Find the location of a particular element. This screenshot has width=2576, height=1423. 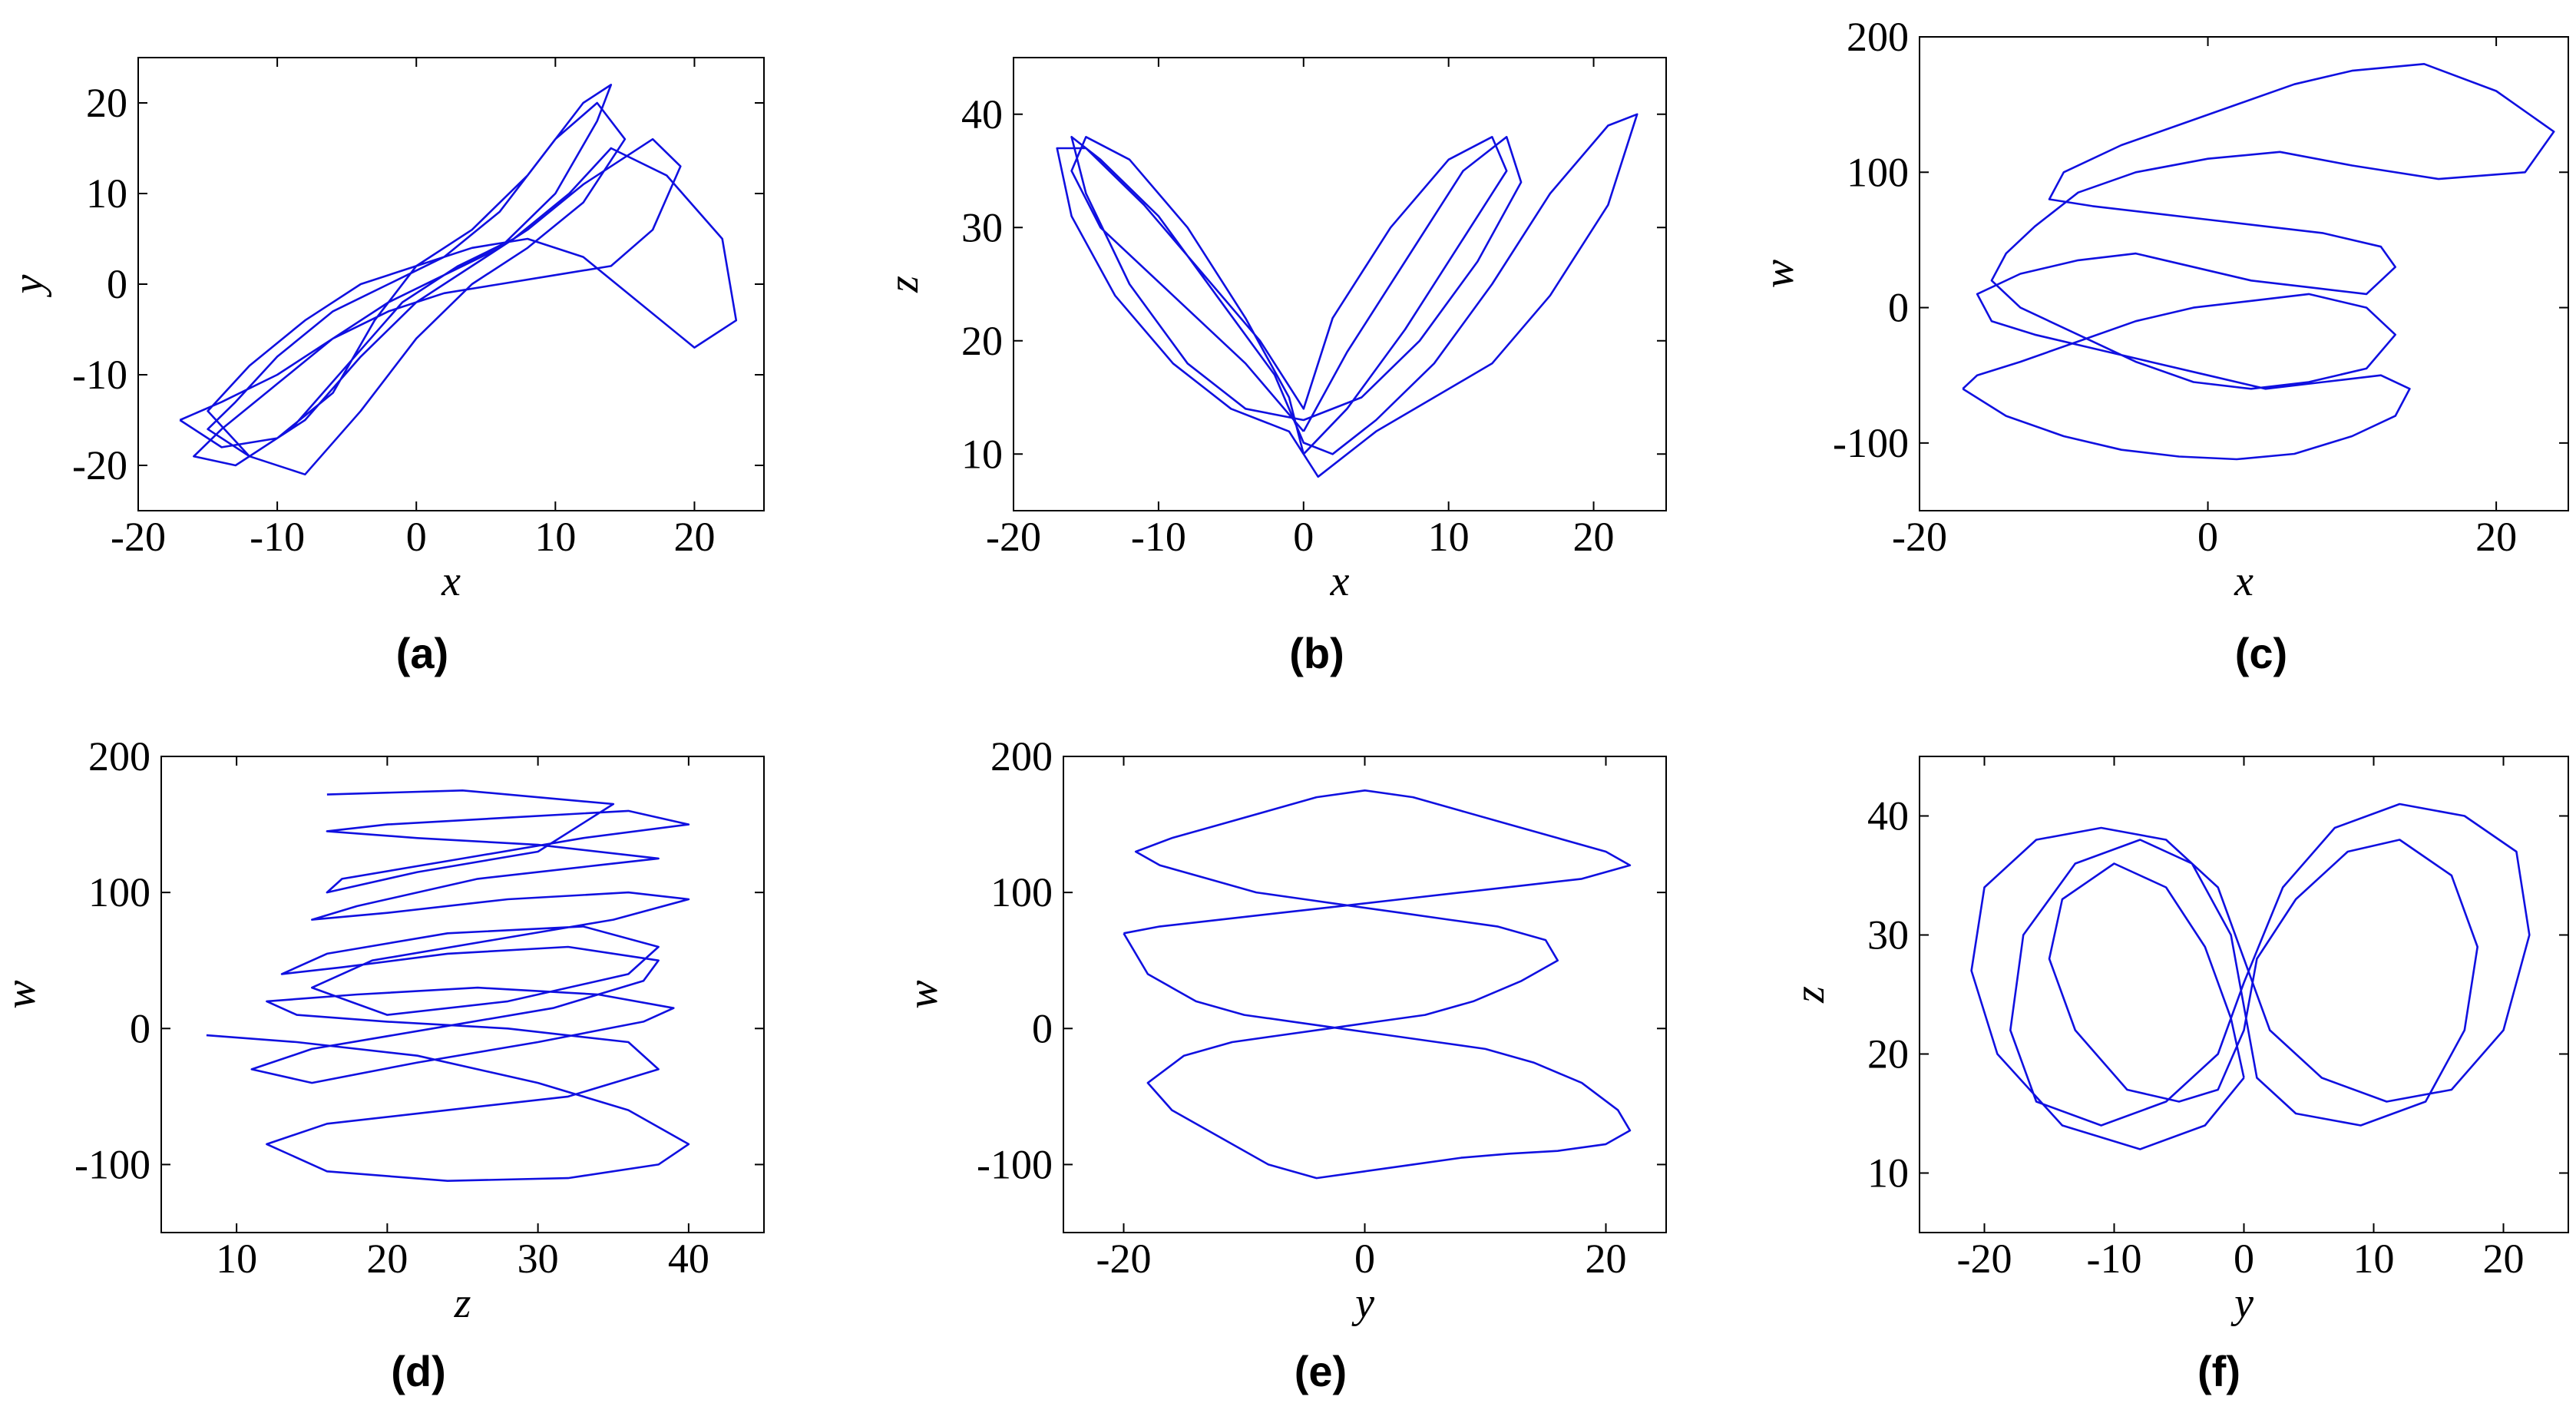

x-tick-label: 40 is located at coordinates (688, 1259).